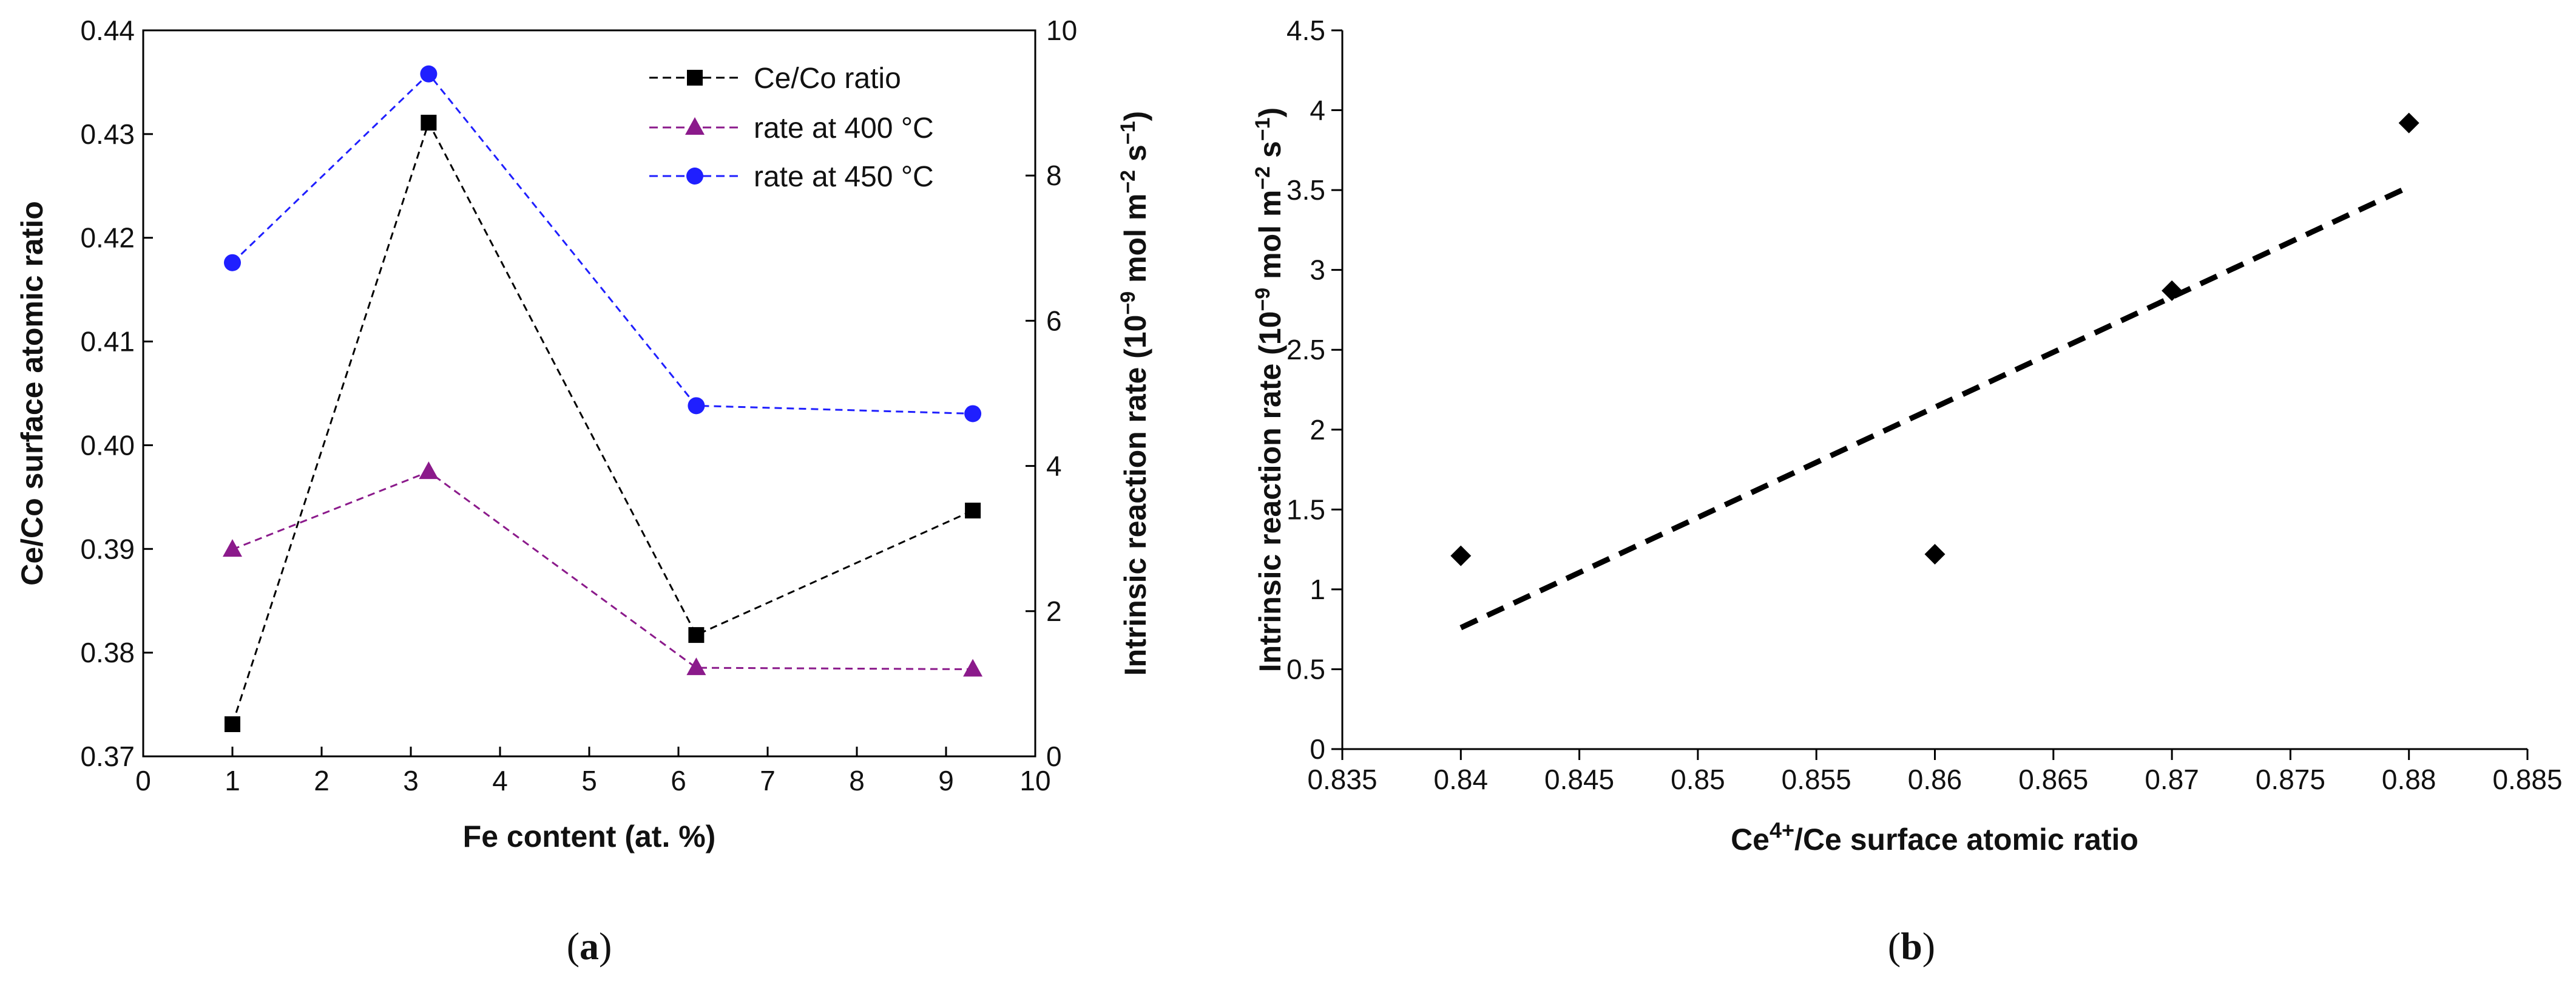  What do you see at coordinates (2527, 780) in the screenshot?
I see `b-xtick-label-0-885: 0.885` at bounding box center [2527, 780].